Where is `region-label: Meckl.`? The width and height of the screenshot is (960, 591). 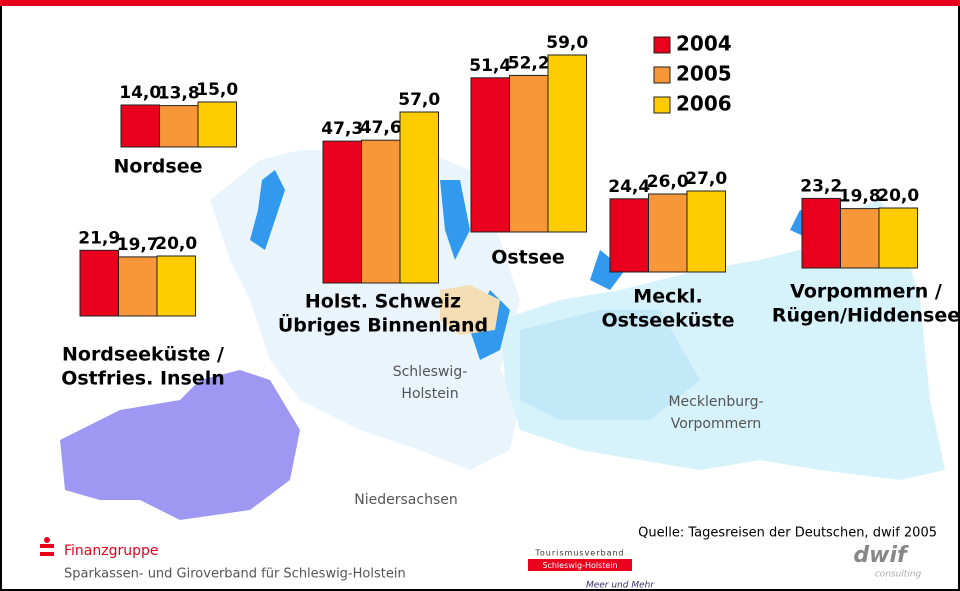
region-label: Meckl. is located at coordinates (667, 297).